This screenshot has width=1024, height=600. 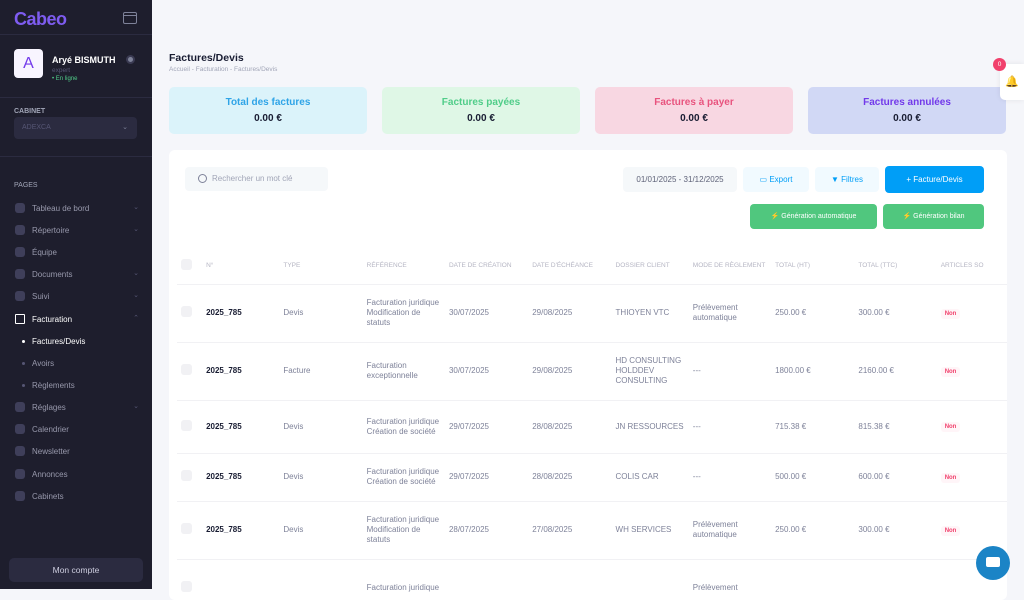 What do you see at coordinates (256, 179) in the screenshot?
I see `search-input: Rechercher un mot clé` at bounding box center [256, 179].